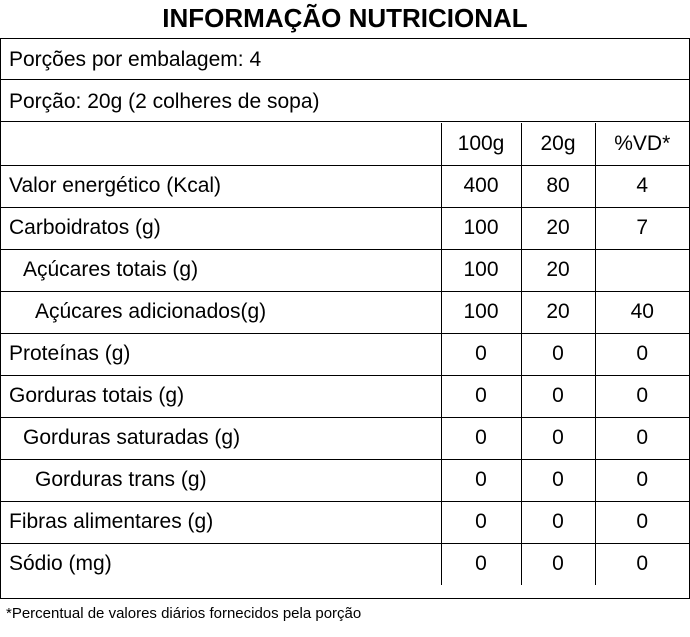 The image size is (690, 637). I want to click on servings-per-package: Porções por embalagem: 4, so click(345, 59).